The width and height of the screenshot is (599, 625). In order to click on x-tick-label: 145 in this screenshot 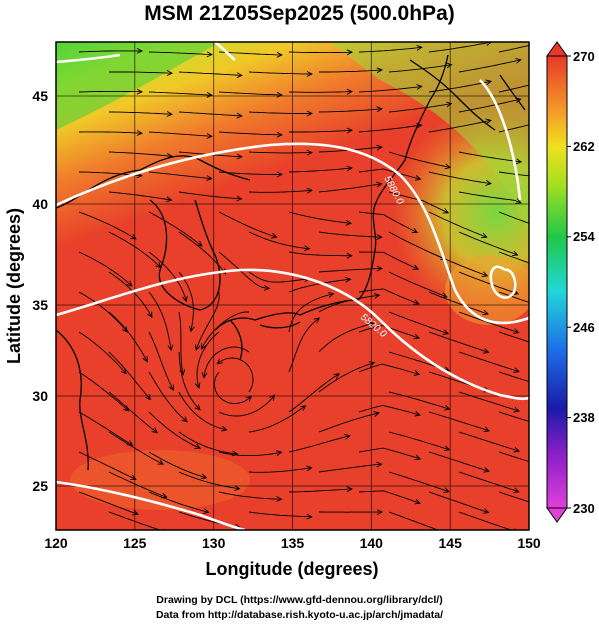, I will do `click(451, 543)`.